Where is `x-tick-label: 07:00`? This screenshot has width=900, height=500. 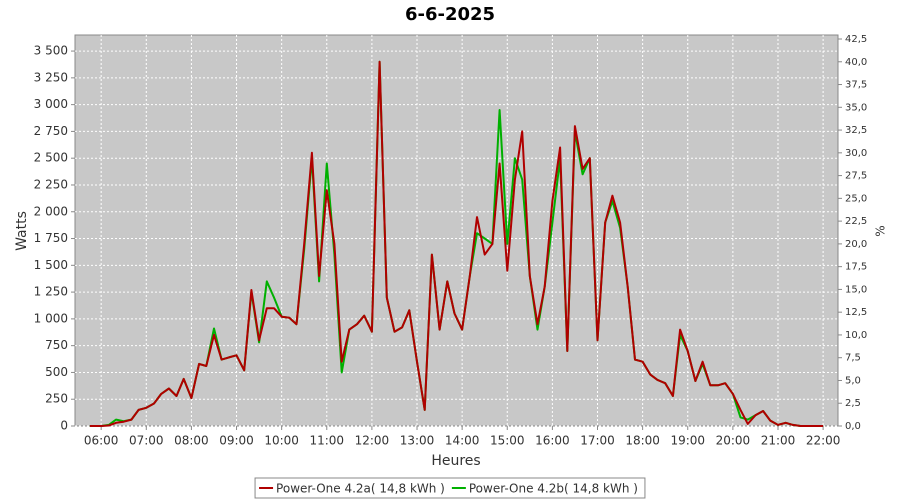
x-tick-label: 07:00 is located at coordinates (146, 441).